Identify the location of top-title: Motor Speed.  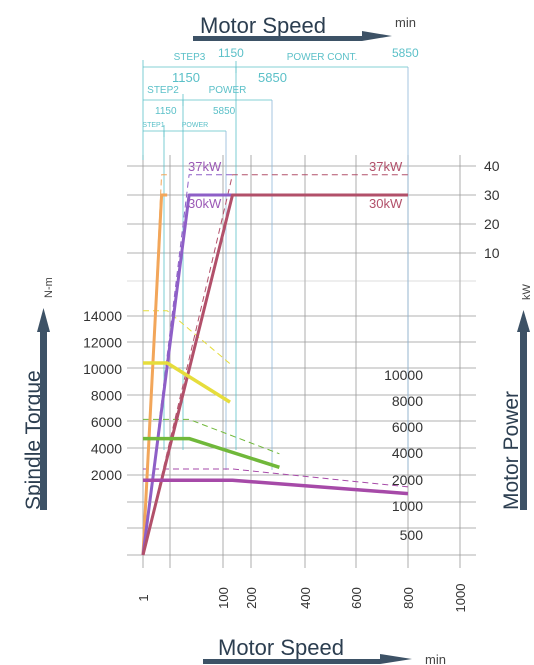
(263, 25).